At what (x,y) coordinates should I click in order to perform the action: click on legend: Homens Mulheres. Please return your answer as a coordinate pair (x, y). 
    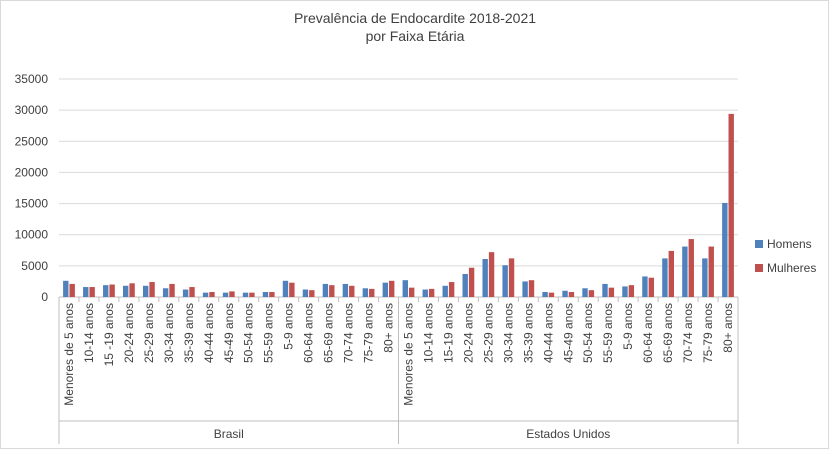
    Looking at the image, I should click on (785, 256).